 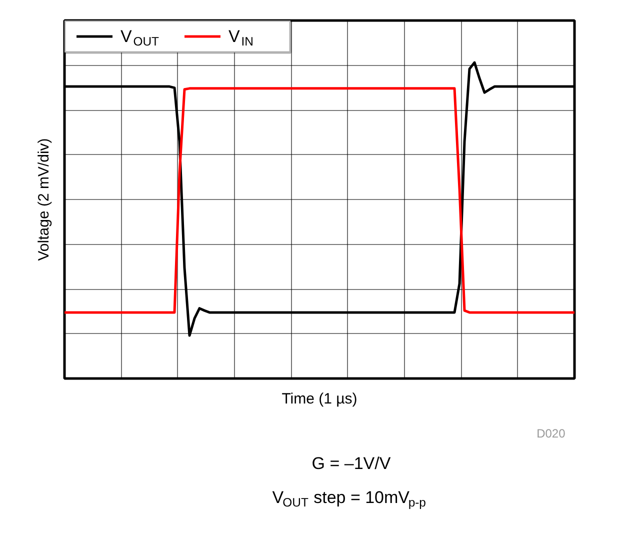 I want to click on text: D020, so click(x=551, y=433).